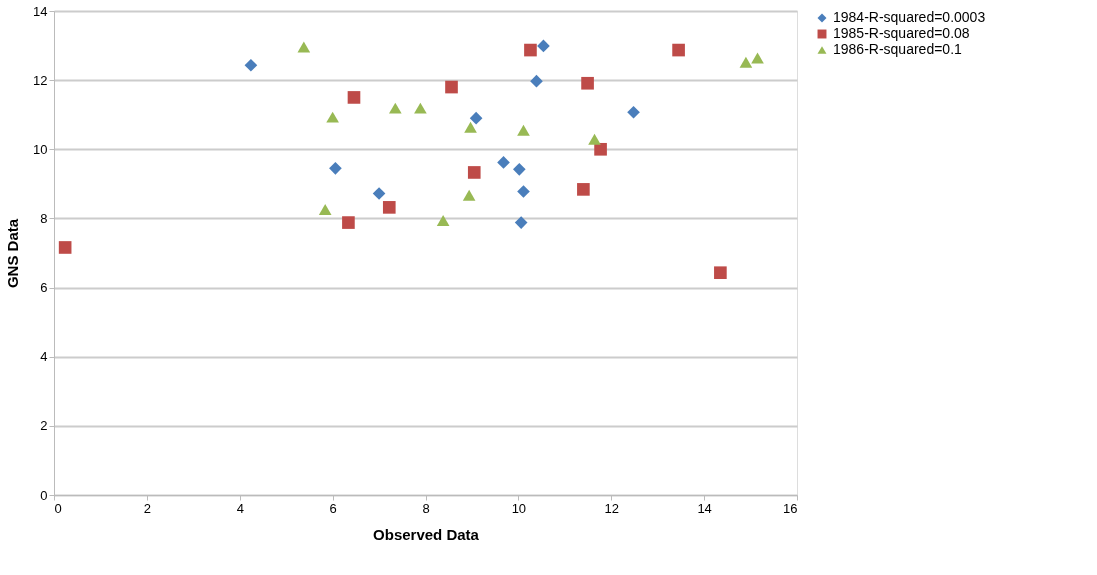  I want to click on x-tick-label: 4, so click(240, 508).